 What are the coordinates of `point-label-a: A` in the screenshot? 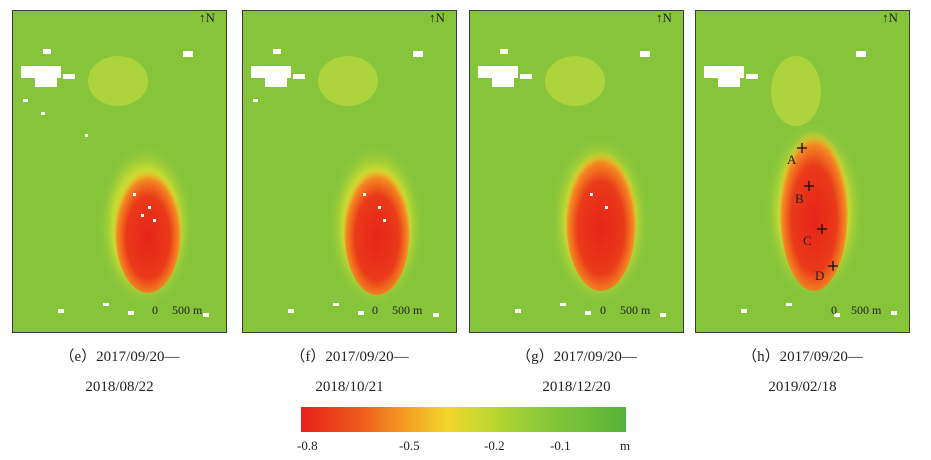 It's located at (792, 159).